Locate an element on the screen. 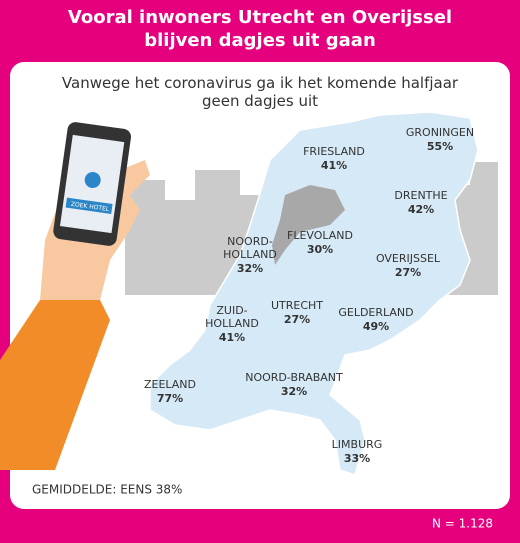 This screenshot has width=520, height=543. phone is located at coordinates (92, 184).